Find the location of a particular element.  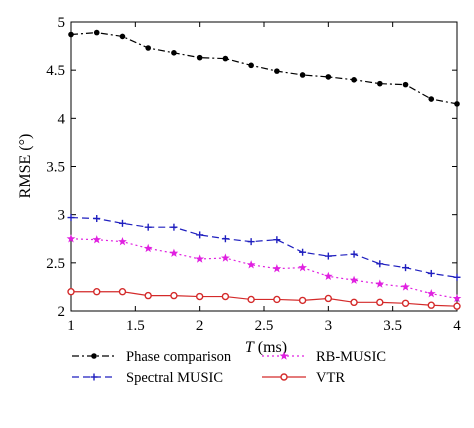

series-vtr is located at coordinates (264, 299).